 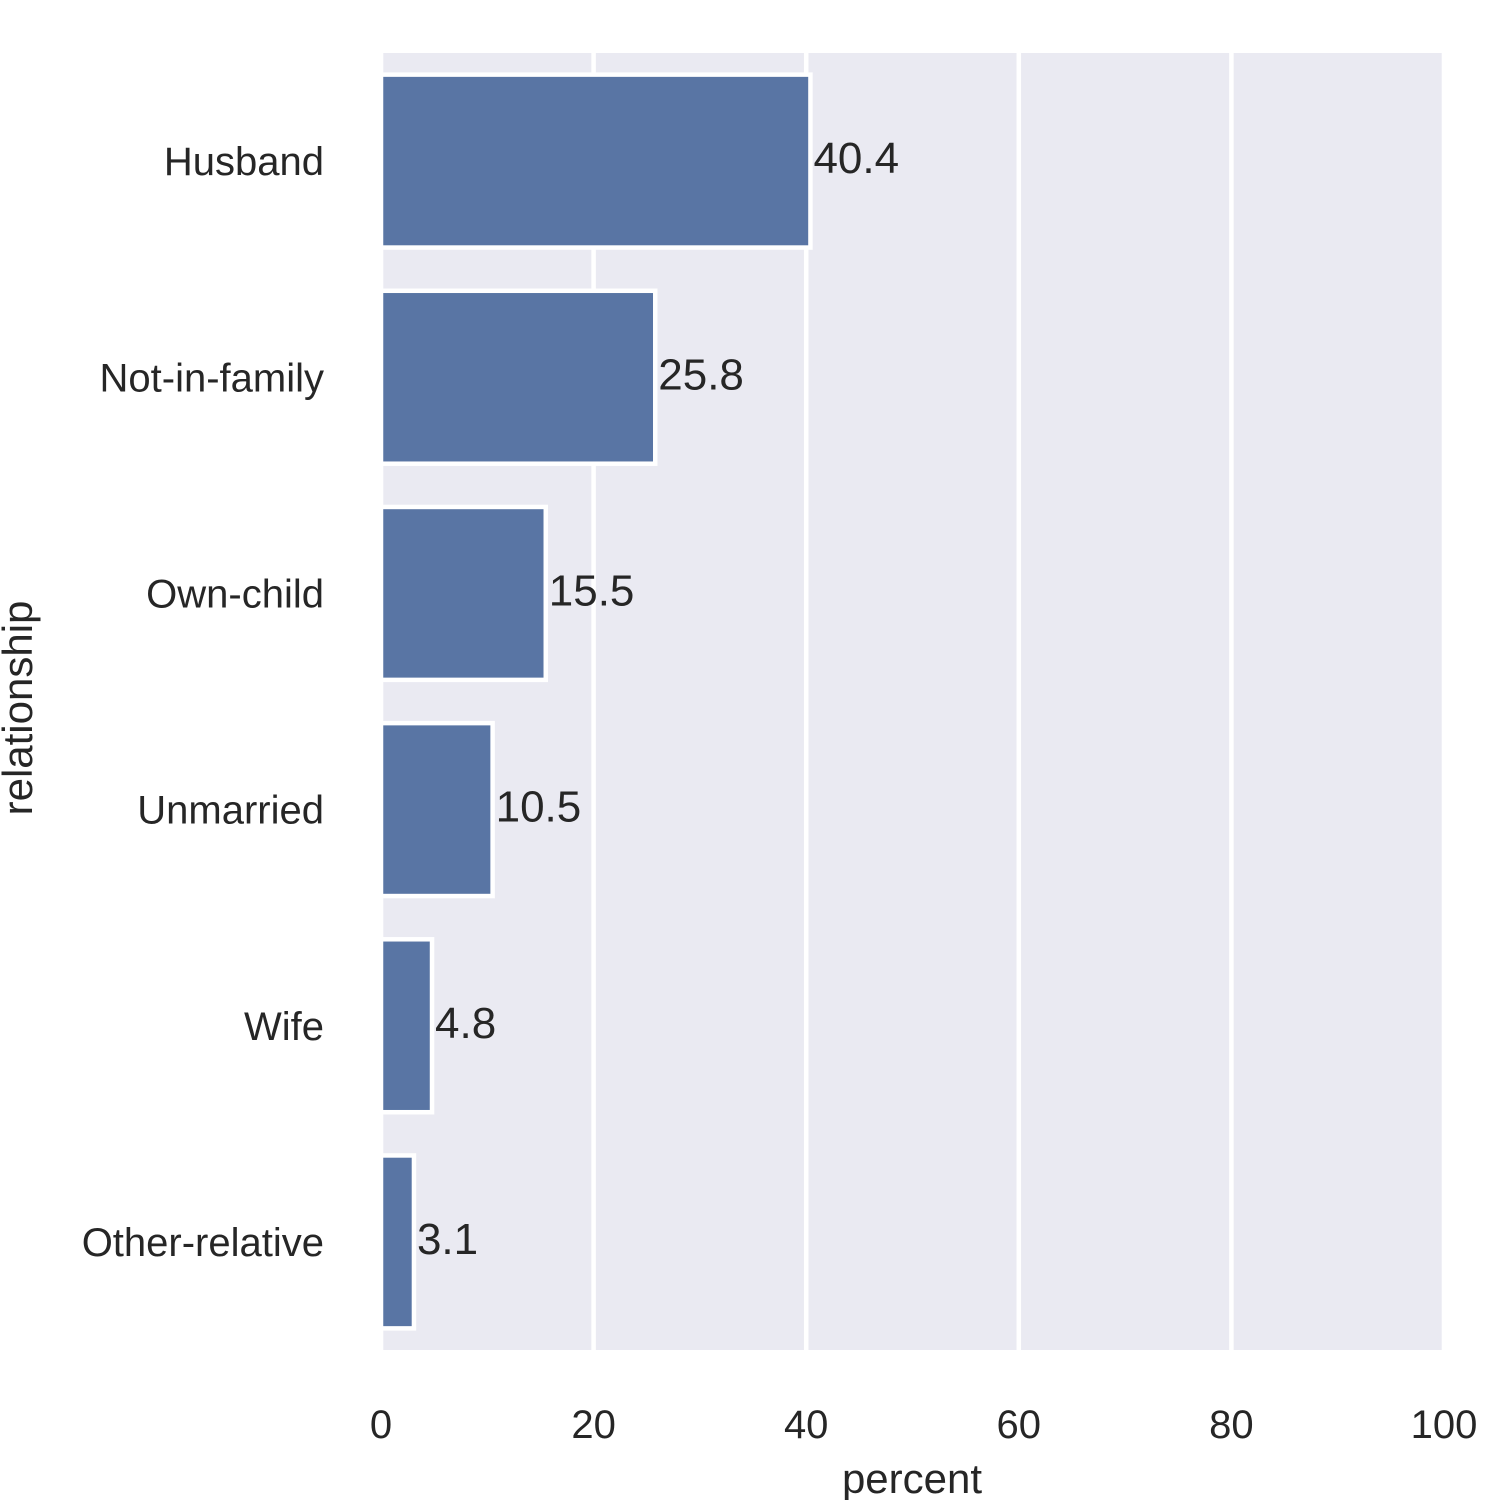 I want to click on y-tick-label: Husband, so click(x=244, y=162).